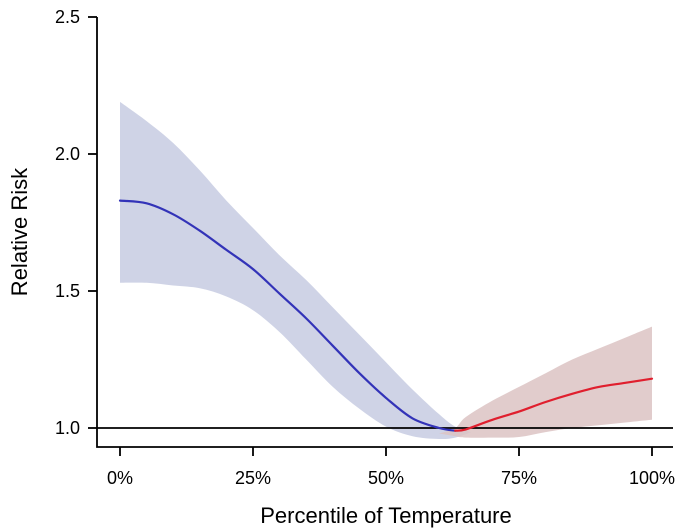 The height and width of the screenshot is (531, 700). What do you see at coordinates (253, 478) in the screenshot?
I see `x-tick-label: 25%` at bounding box center [253, 478].